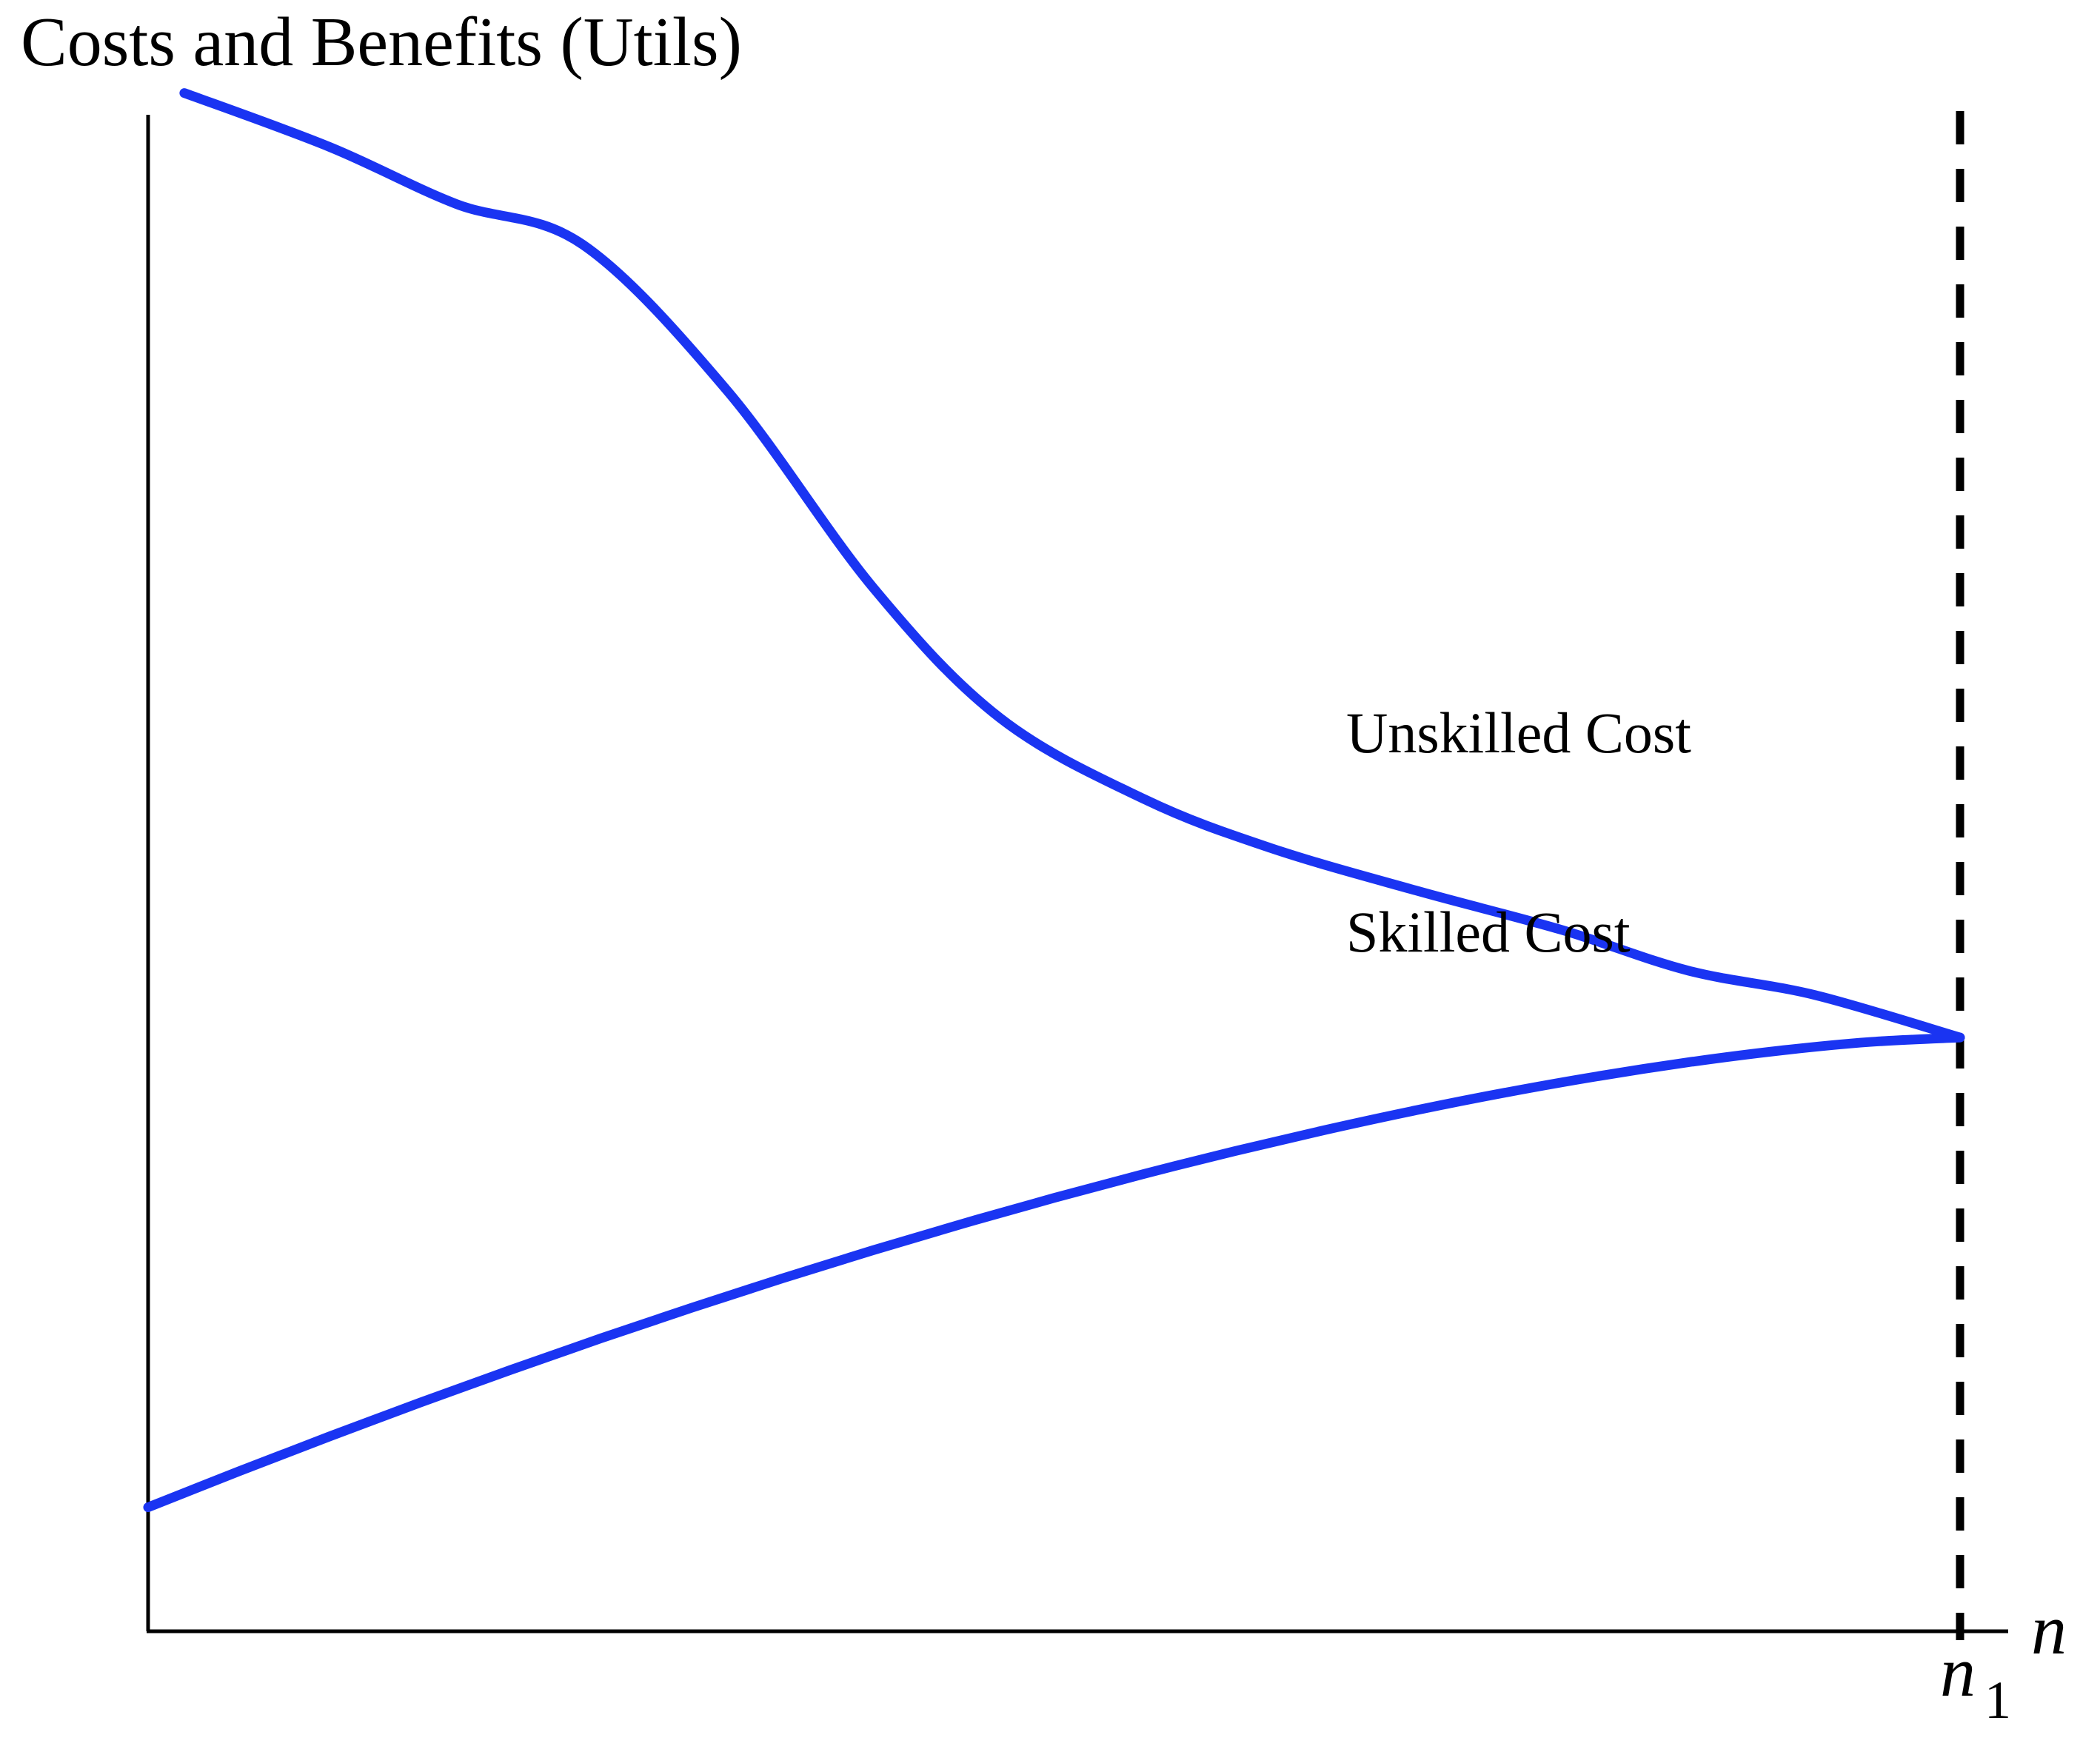 This screenshot has width=2100, height=1749. I want to click on x-tick-subscript: 1, so click(1997, 1700).